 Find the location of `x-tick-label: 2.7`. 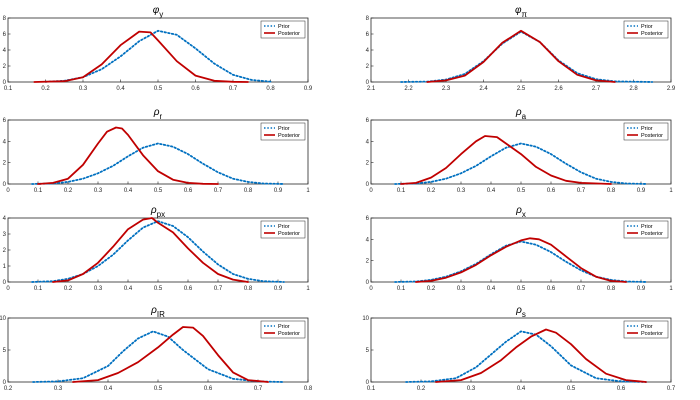

x-tick-label: 2.7 is located at coordinates (596, 89).